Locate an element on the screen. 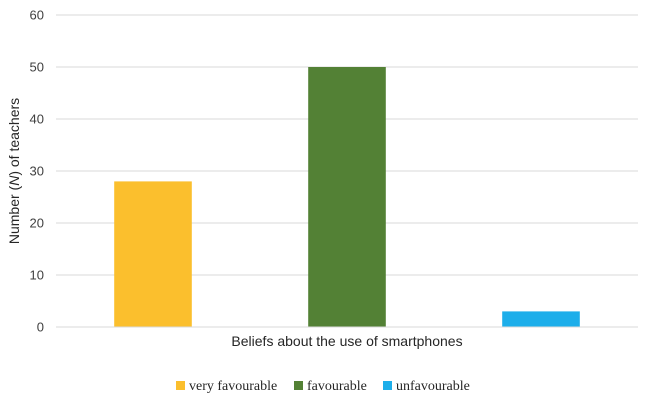 This screenshot has width=648, height=408. legend: very favourable favourable unfavourable is located at coordinates (323, 386).